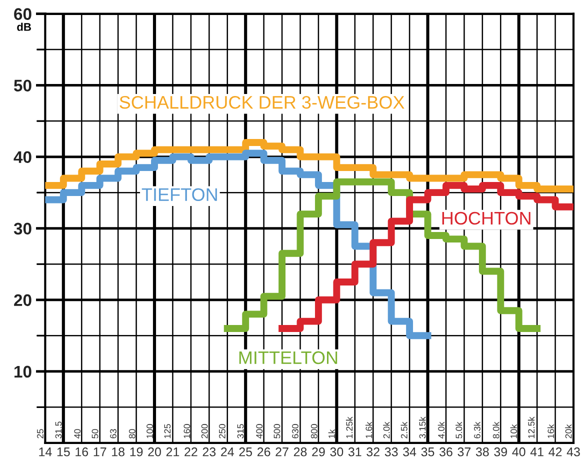  What do you see at coordinates (77, 434) in the screenshot?
I see `x2-tick-label: 40` at bounding box center [77, 434].